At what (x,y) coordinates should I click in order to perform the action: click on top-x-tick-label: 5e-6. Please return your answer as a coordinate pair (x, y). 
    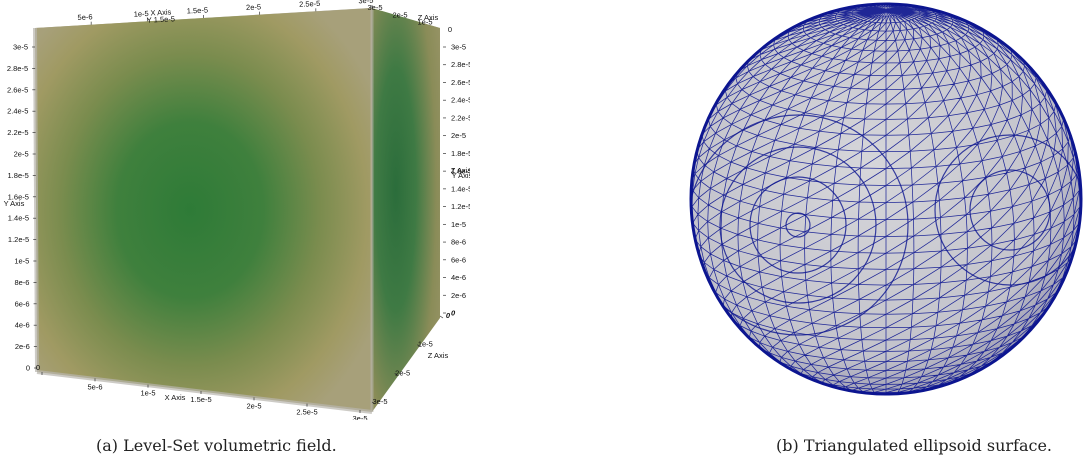
    Looking at the image, I should click on (84, 17).